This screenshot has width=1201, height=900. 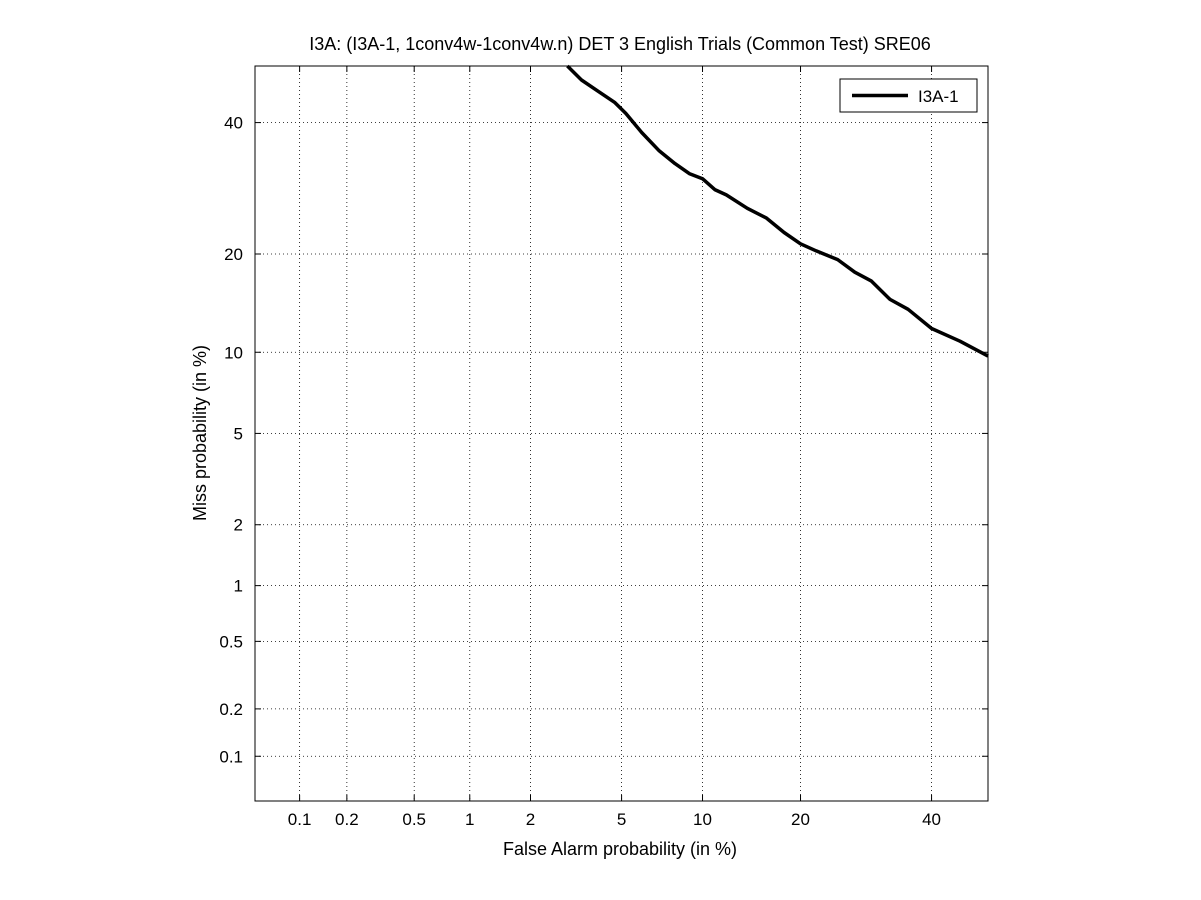 I want to click on x-tick-label: 2, so click(x=530, y=819).